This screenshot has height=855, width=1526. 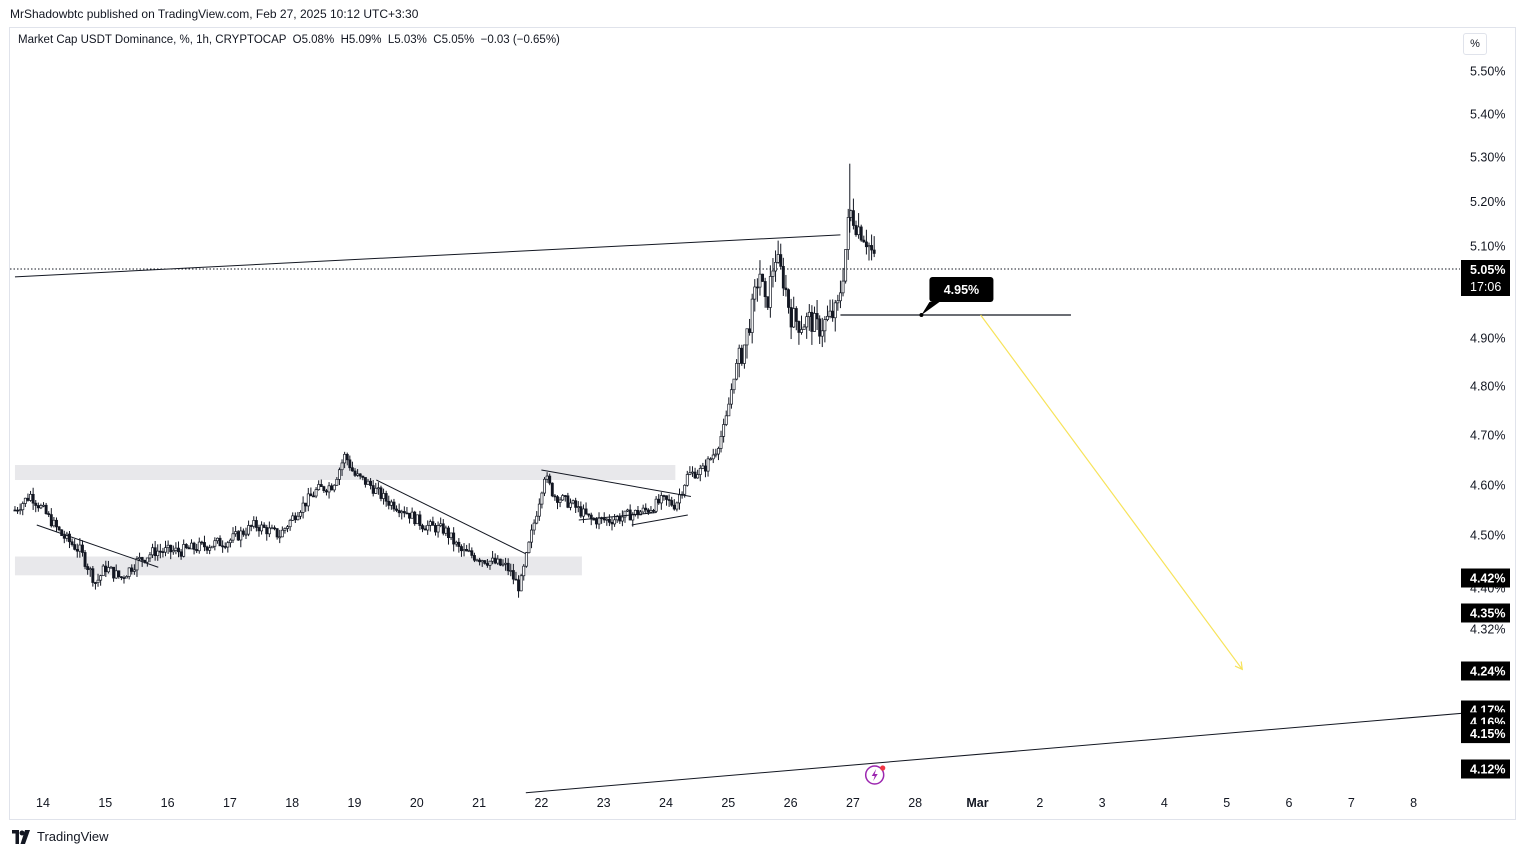 What do you see at coordinates (961, 289) in the screenshot?
I see `callout-box` at bounding box center [961, 289].